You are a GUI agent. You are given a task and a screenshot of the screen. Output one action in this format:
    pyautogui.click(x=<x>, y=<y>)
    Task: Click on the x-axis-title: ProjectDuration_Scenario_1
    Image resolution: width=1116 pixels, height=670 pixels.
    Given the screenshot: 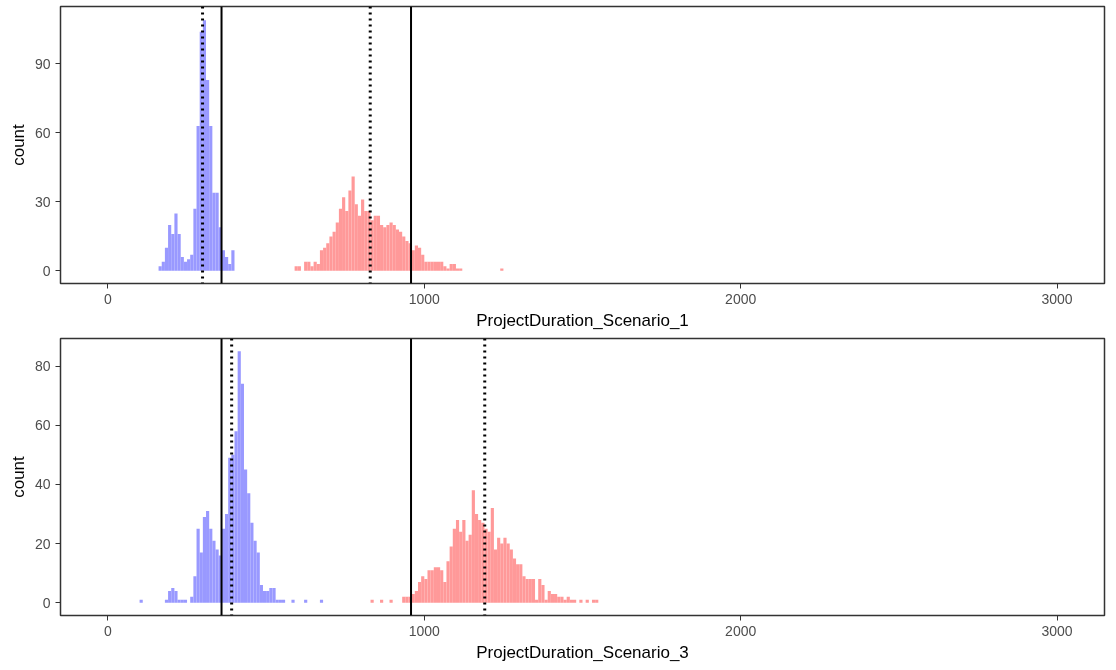 What is the action you would take?
    pyautogui.click(x=582, y=320)
    